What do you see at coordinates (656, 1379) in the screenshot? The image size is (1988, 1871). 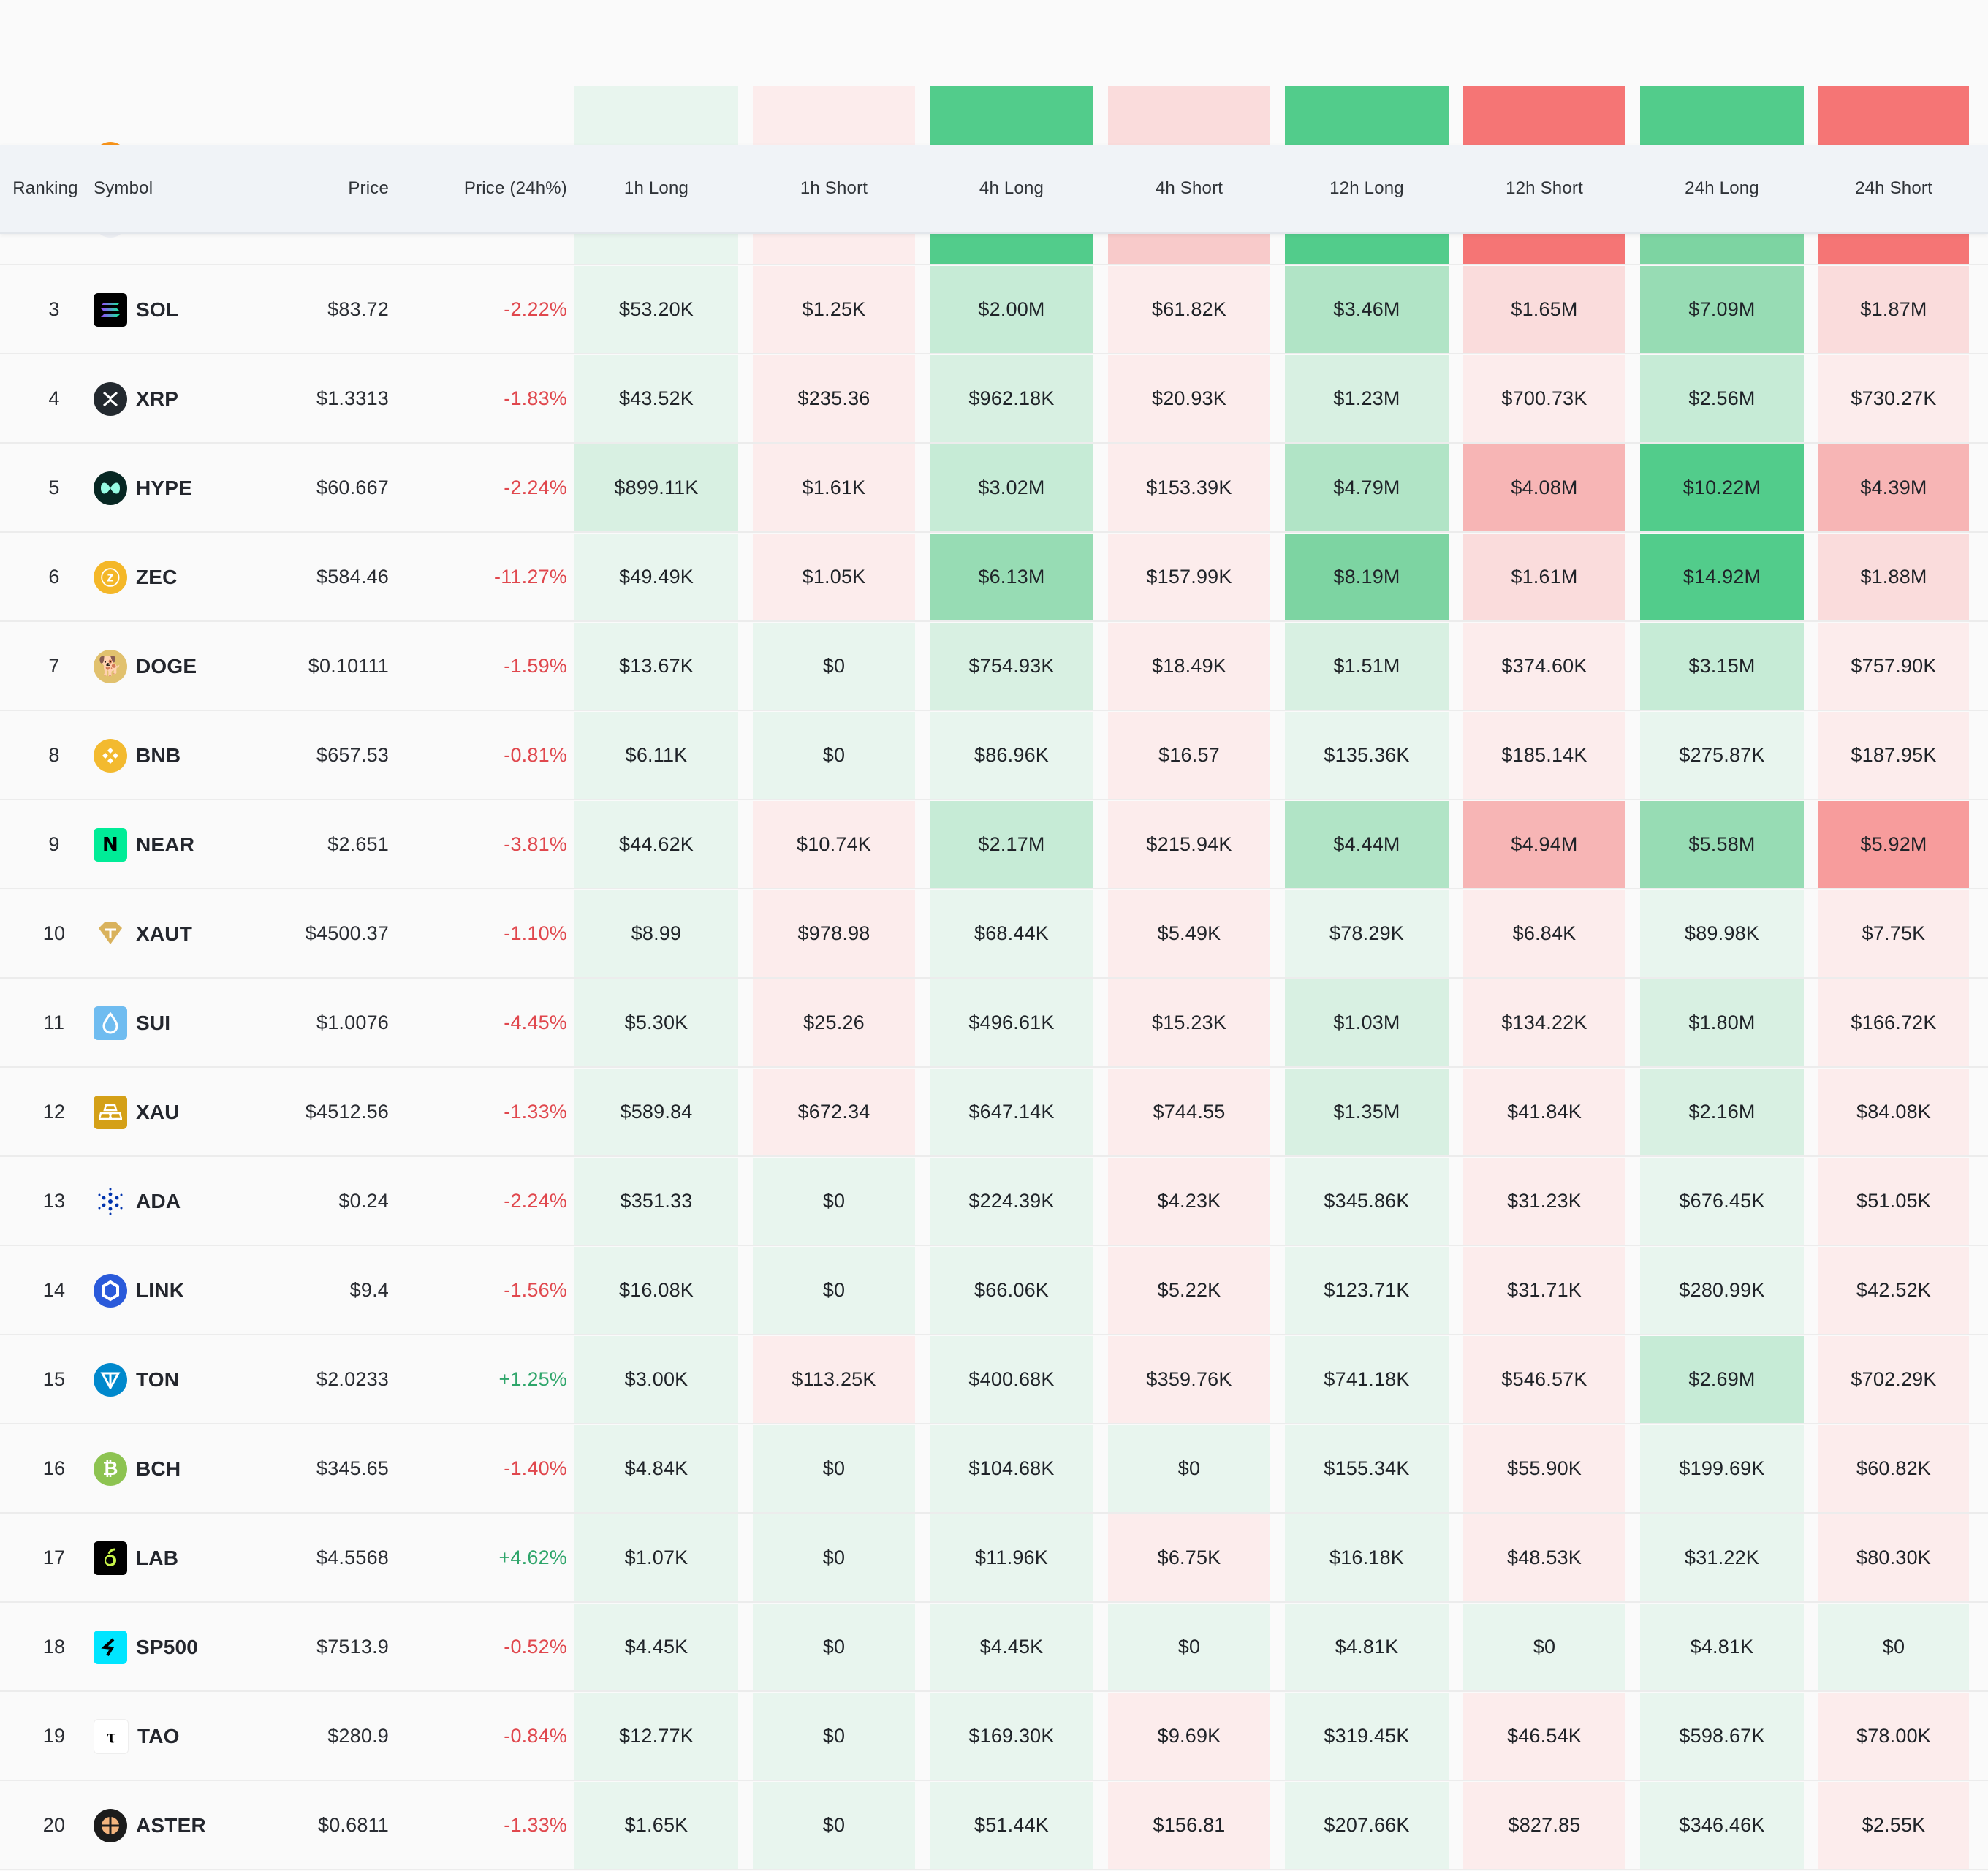 I see `value-cell: $3.00K` at bounding box center [656, 1379].